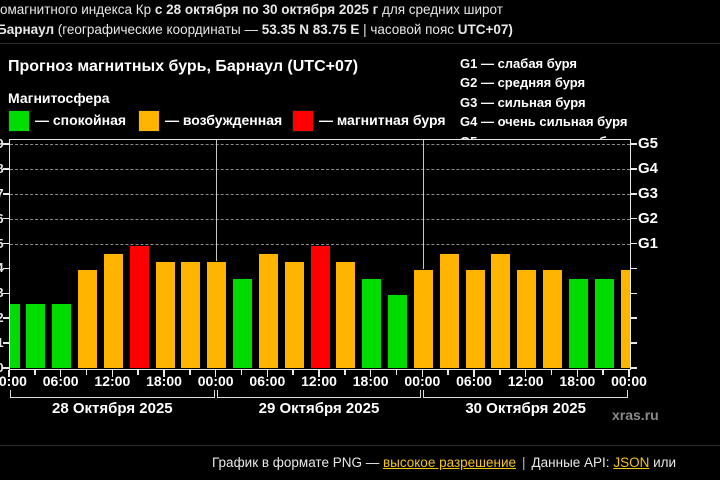 The height and width of the screenshot is (480, 720). I want to click on header-line1-dates: с 28 октября по 30 октября 2025 г, so click(266, 9).